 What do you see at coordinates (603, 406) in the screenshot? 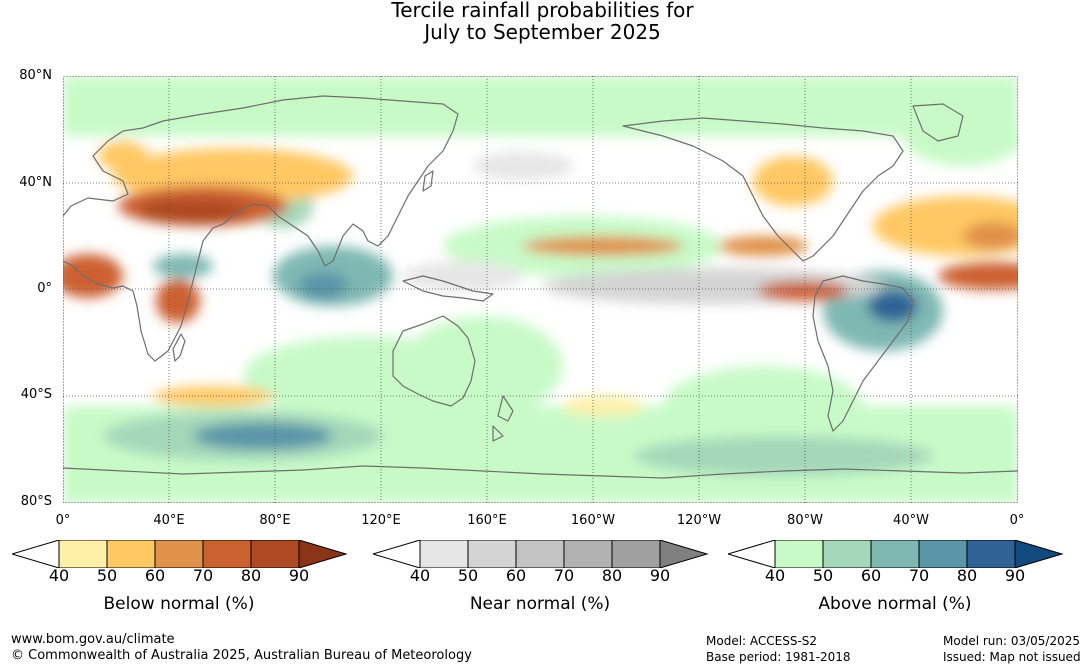
I see `tasman-below-normal` at bounding box center [603, 406].